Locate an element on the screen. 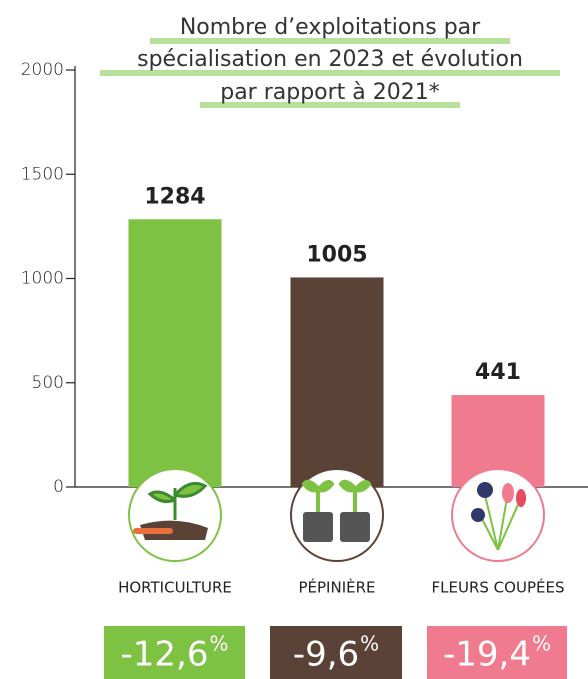 This screenshot has height=679, width=588. icon-tool is located at coordinates (153, 531).